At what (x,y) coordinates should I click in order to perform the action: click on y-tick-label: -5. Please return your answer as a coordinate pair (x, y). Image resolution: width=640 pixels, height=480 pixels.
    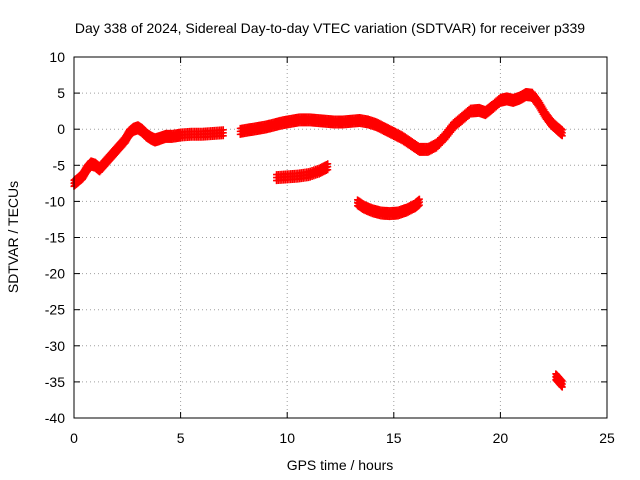
    Looking at the image, I should click on (59, 165).